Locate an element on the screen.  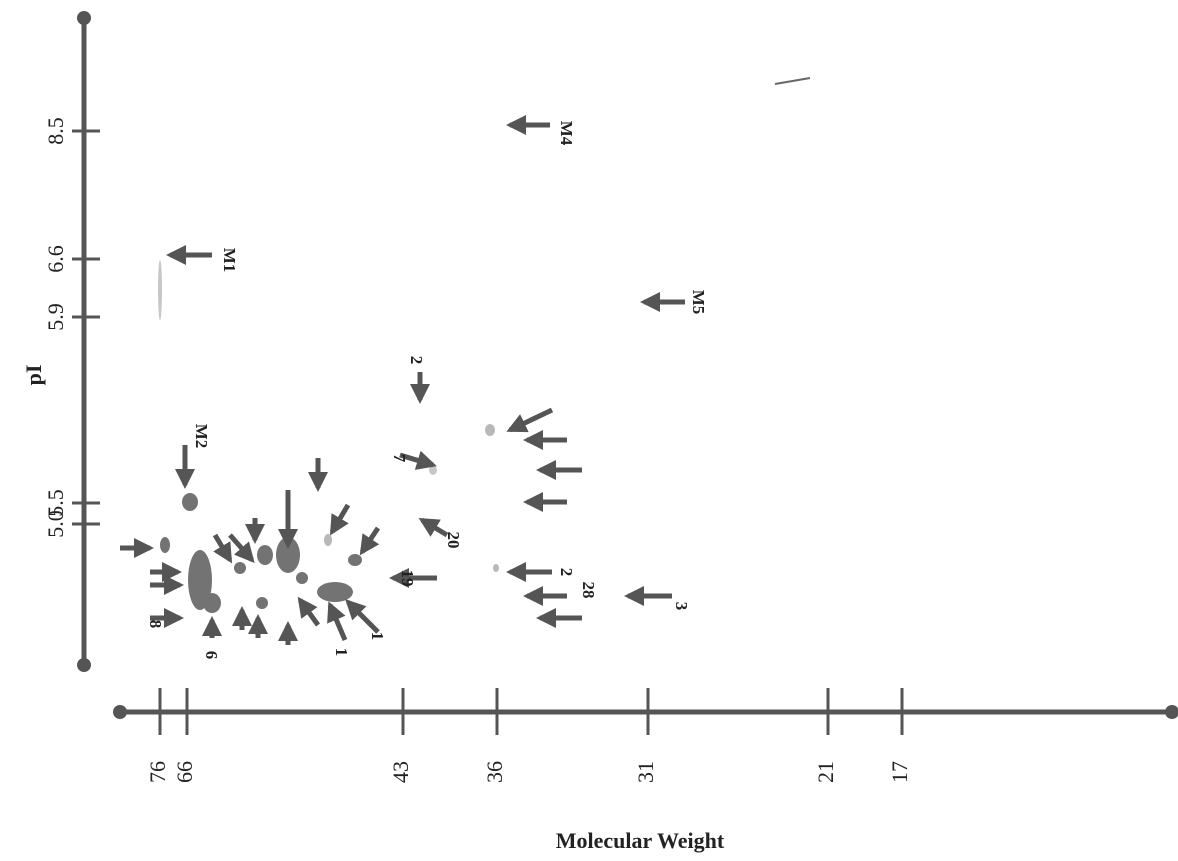
annotation-label: 8 is located at coordinates (155, 624).